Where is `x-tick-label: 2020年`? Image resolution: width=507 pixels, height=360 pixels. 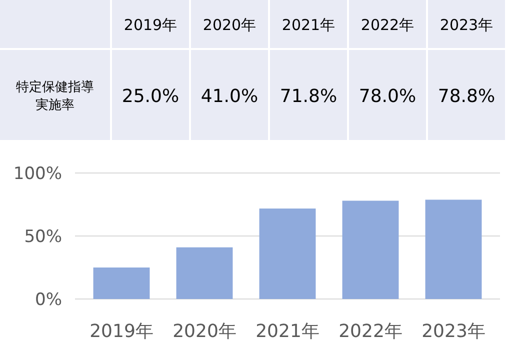
x-tick-label: 2020年 is located at coordinates (204, 331).